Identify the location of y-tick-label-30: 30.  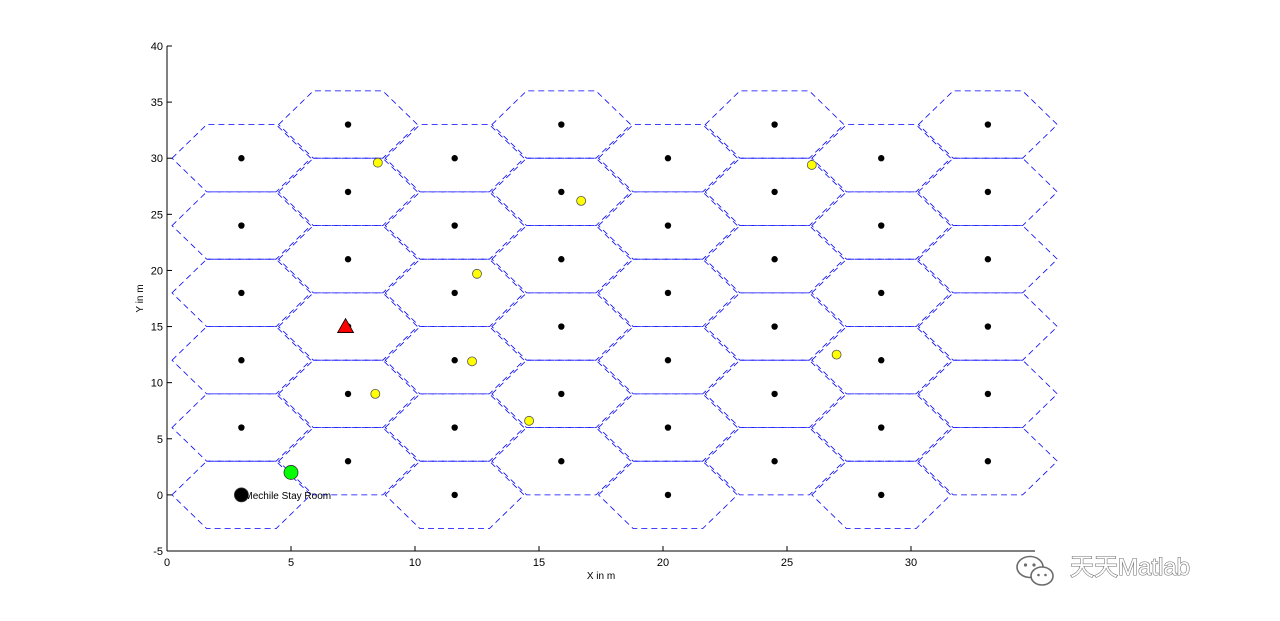
(157, 159).